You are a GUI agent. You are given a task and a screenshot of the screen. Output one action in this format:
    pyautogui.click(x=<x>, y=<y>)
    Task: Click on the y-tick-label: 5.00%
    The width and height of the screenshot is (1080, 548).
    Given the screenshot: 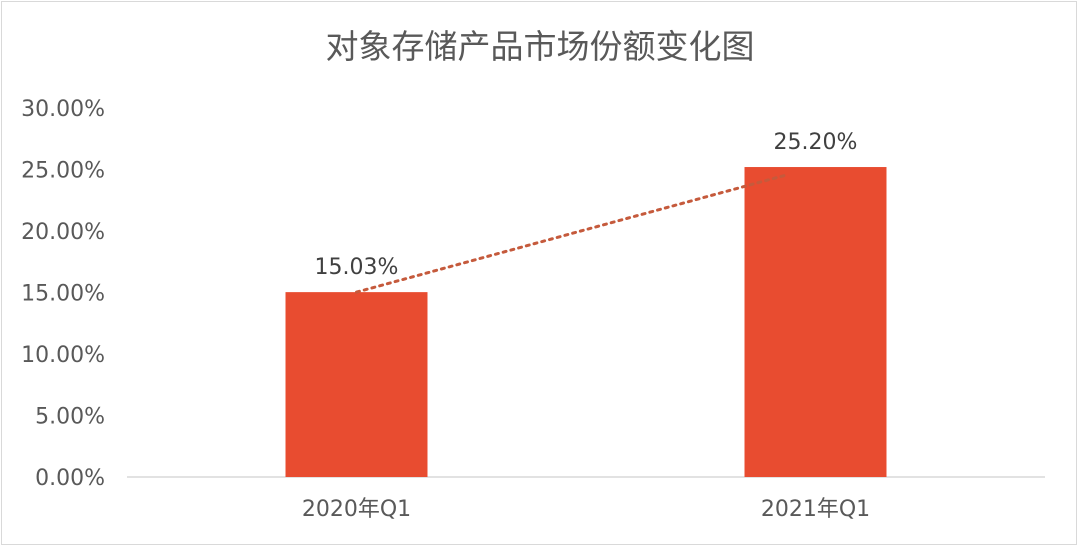 What is the action you would take?
    pyautogui.click(x=70, y=417)
    